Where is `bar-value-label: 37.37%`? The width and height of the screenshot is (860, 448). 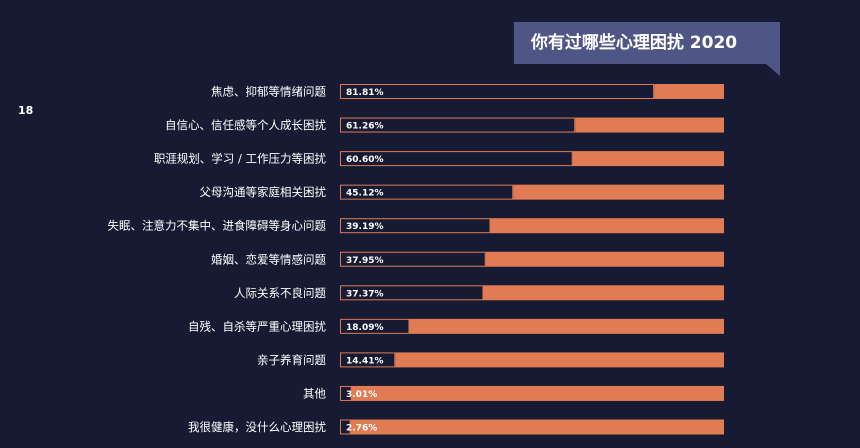 bar-value-label: 37.37% is located at coordinates (365, 294).